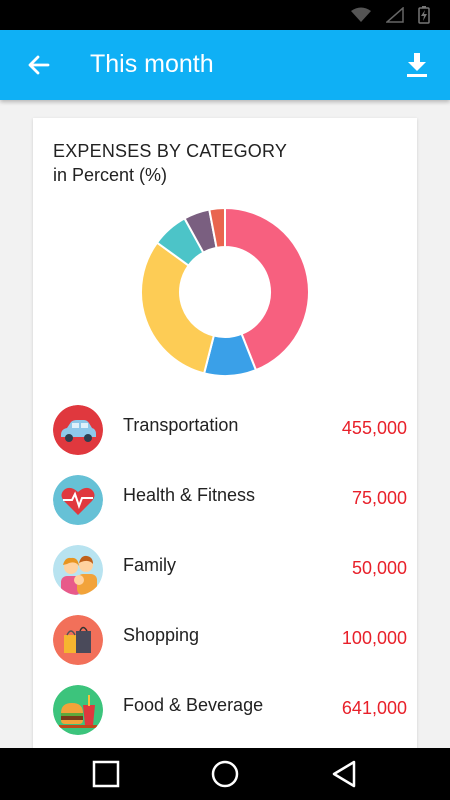  I want to click on battery-charging-icon, so click(424, 15).